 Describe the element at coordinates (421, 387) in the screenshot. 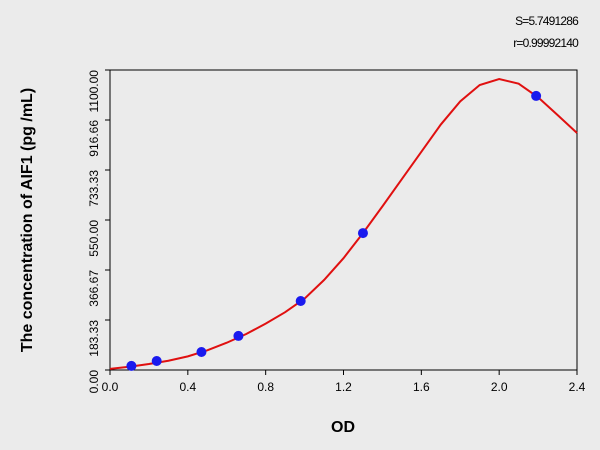

I see `x-tick-label: 1.6` at that location.